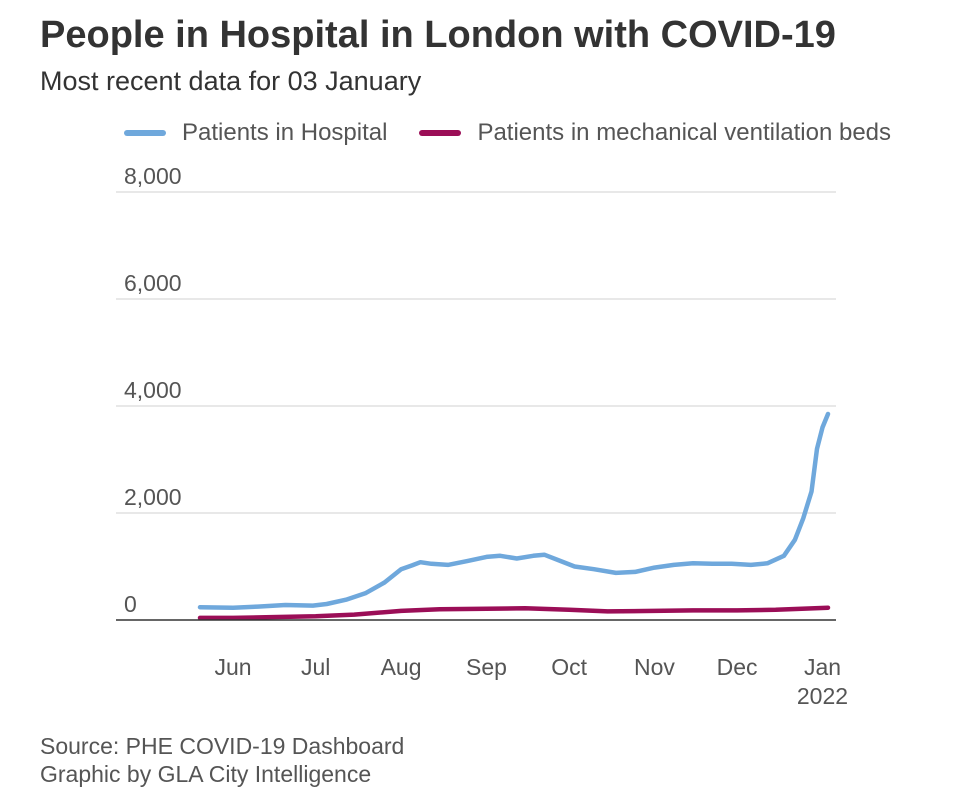 This screenshot has height=807, width=967. Describe the element at coordinates (145, 133) in the screenshot. I see `legend-swatch-hospital` at that location.